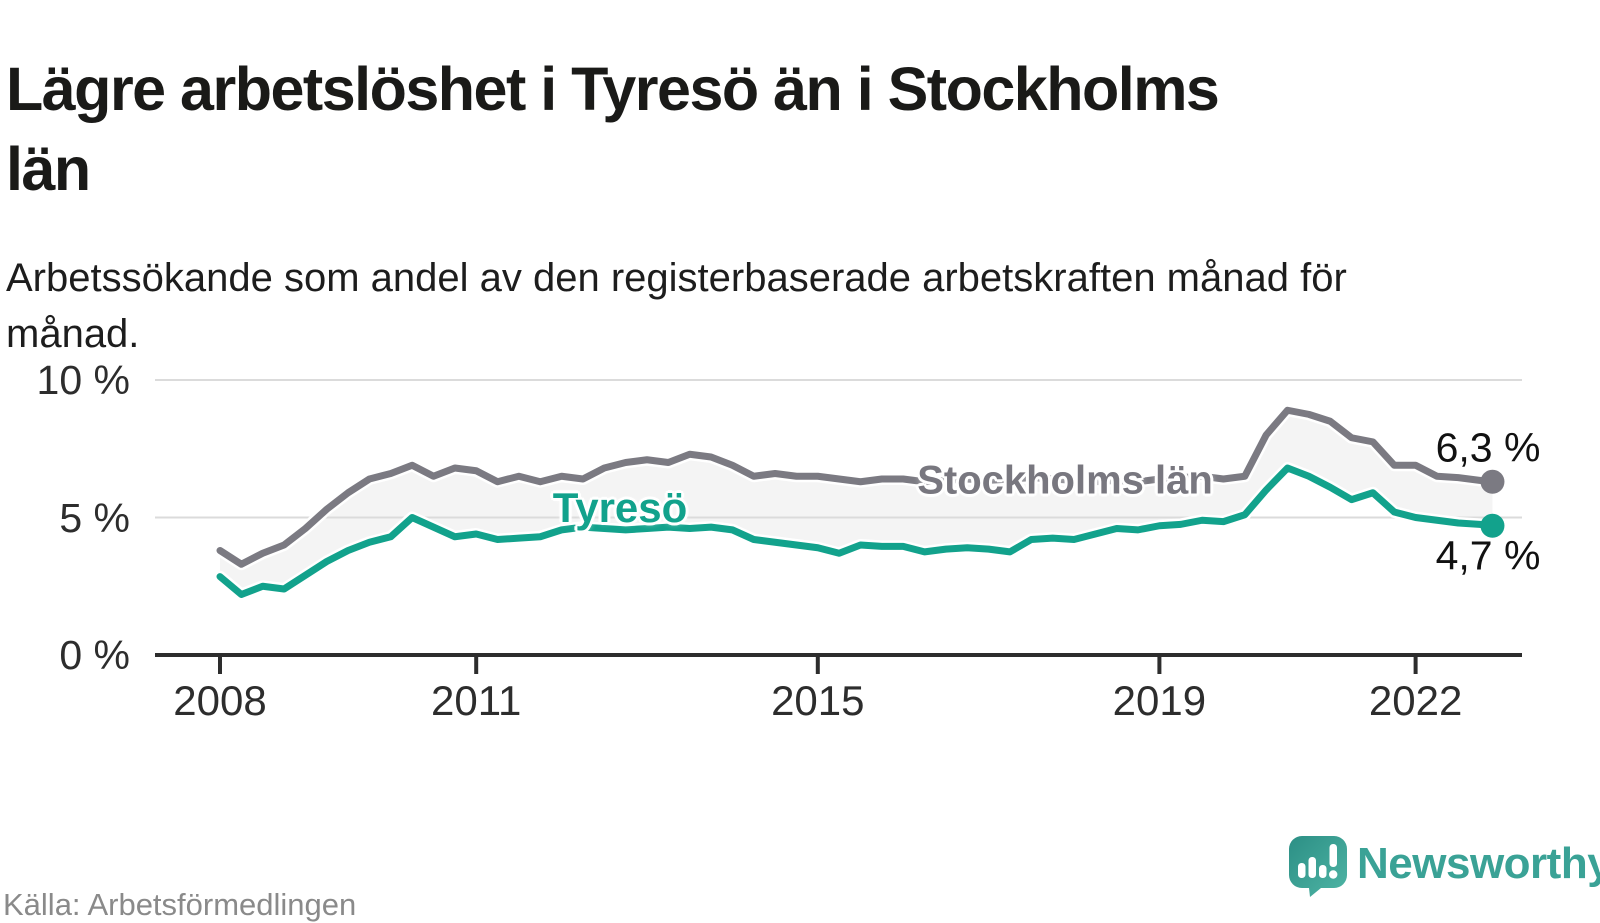  What do you see at coordinates (1159, 700) in the screenshot?
I see `x-tick-label-2019: 2019` at bounding box center [1159, 700].